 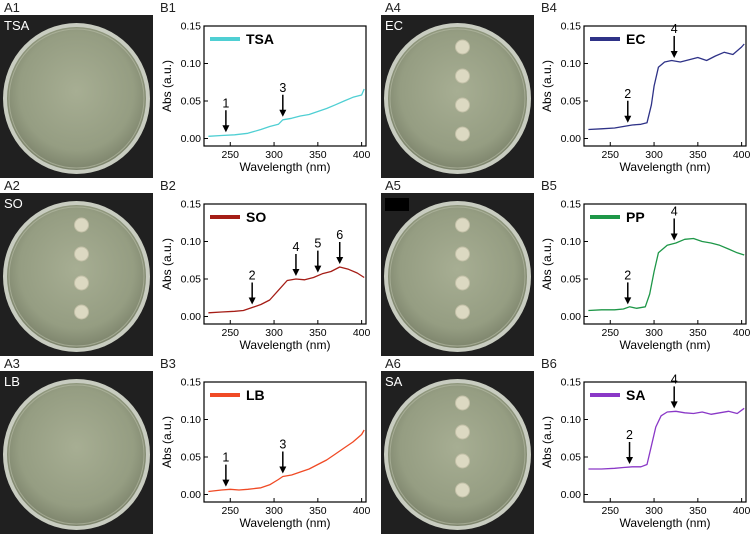 I want to click on petri-dish-photo-so: SO, so click(x=76, y=274).